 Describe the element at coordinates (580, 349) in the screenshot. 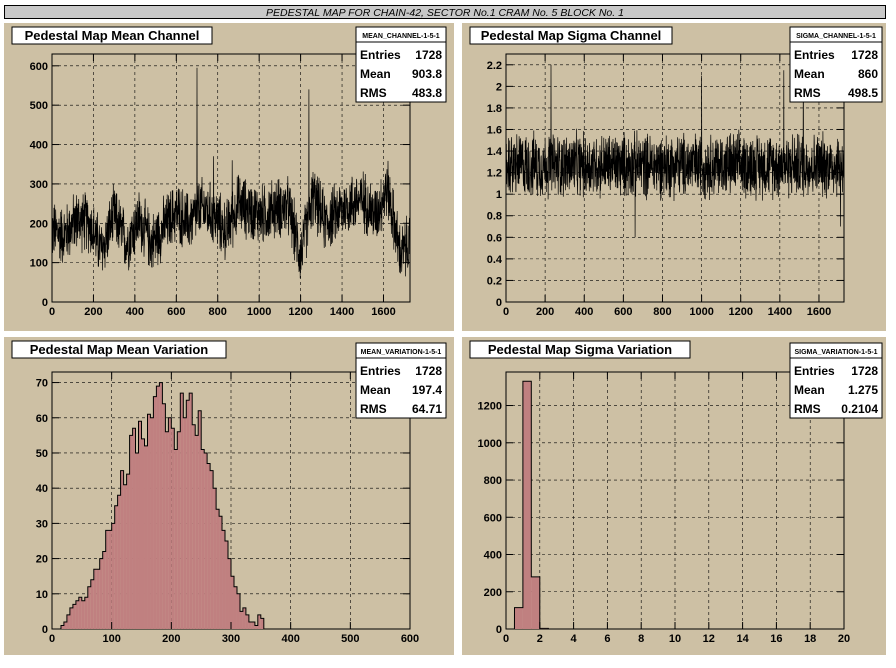

I see `plot-title: Pedestal Map Sigma Variation` at that location.